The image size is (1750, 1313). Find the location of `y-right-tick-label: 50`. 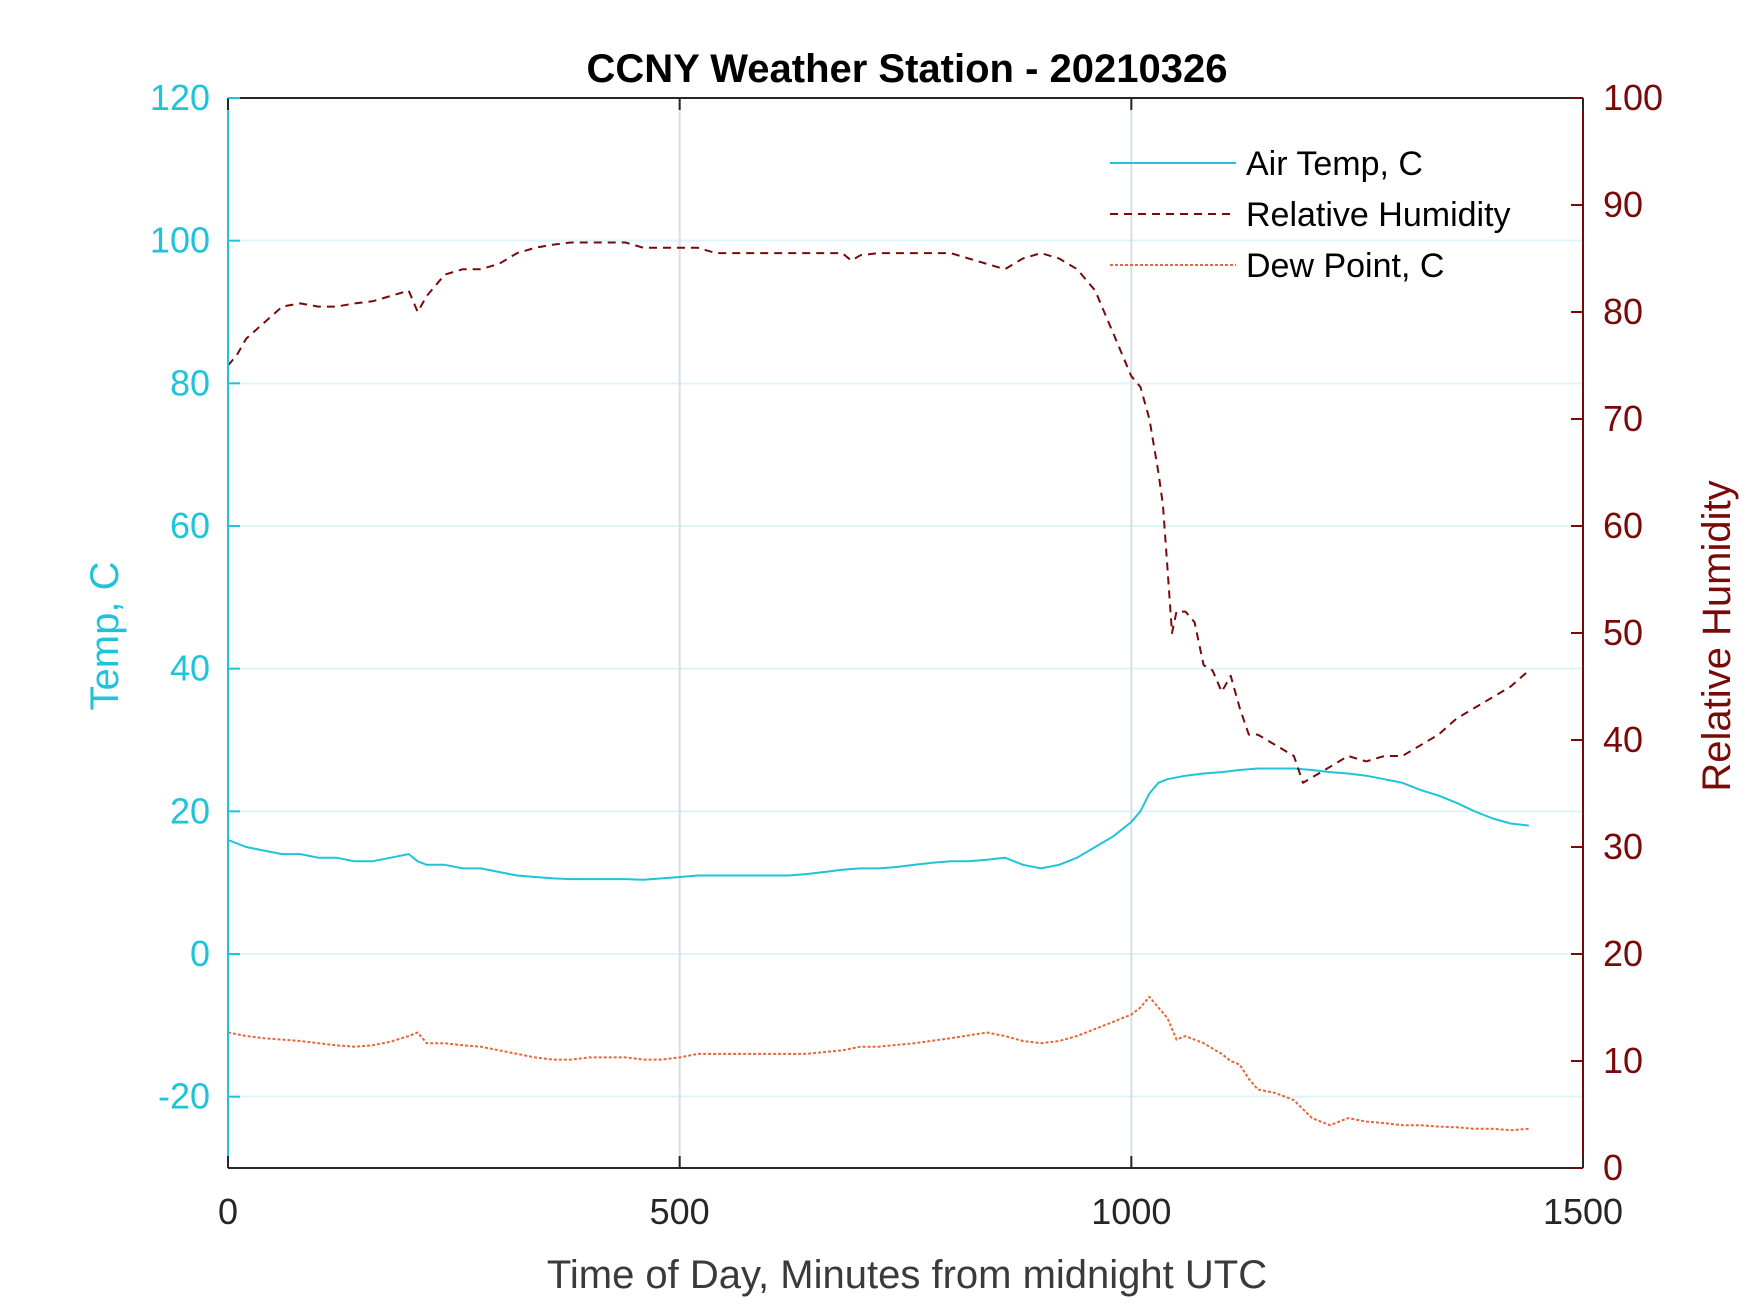

y-right-tick-label: 50 is located at coordinates (1623, 632).